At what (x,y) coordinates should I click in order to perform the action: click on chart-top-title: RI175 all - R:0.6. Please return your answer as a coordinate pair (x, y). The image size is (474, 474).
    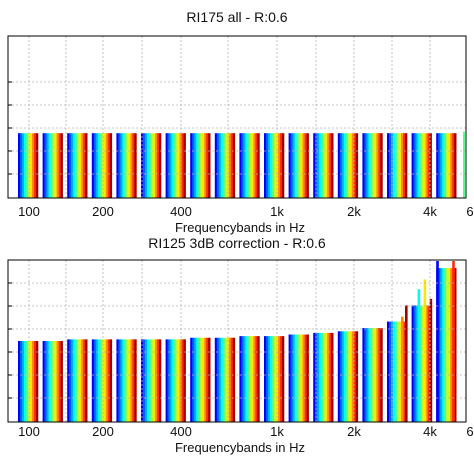
    Looking at the image, I should click on (236, 17).